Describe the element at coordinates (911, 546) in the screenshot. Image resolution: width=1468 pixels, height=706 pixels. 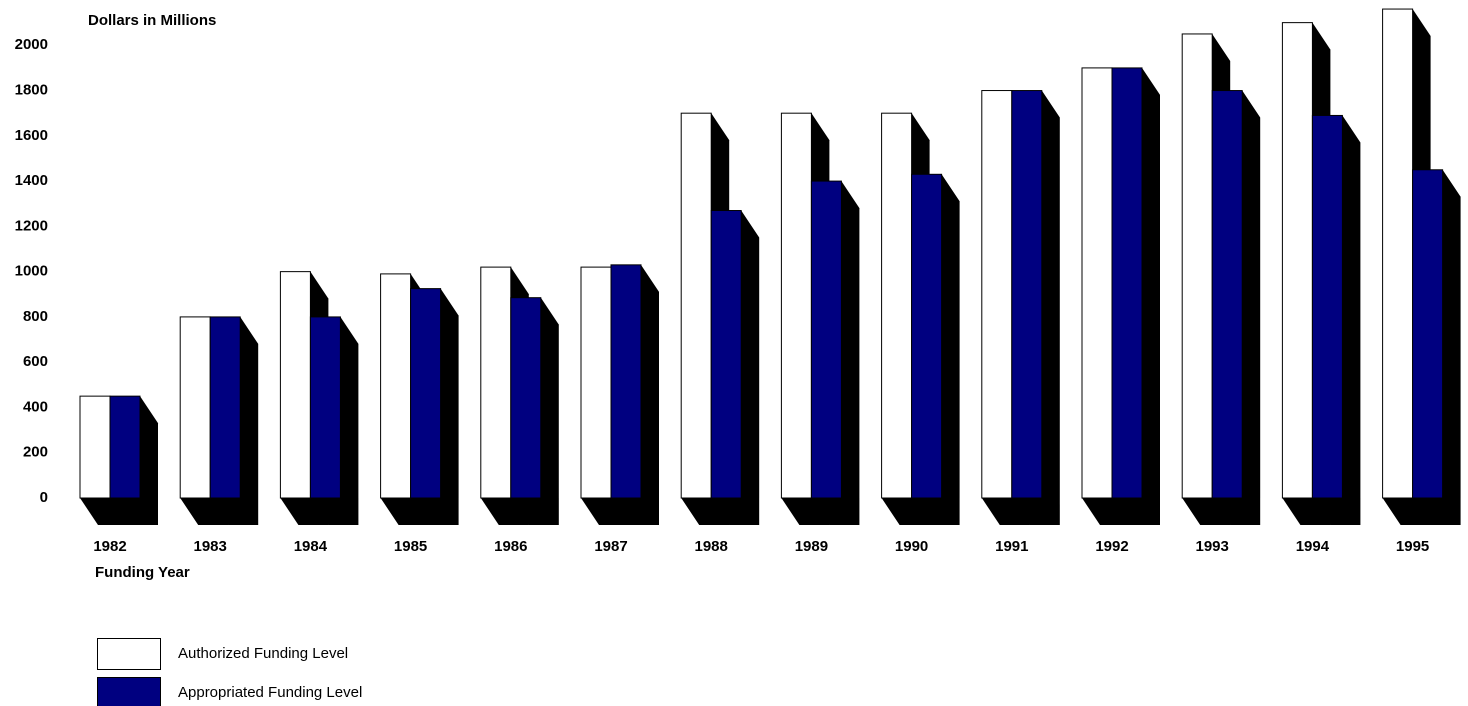
I see `x-tick-label: 1990` at that location.